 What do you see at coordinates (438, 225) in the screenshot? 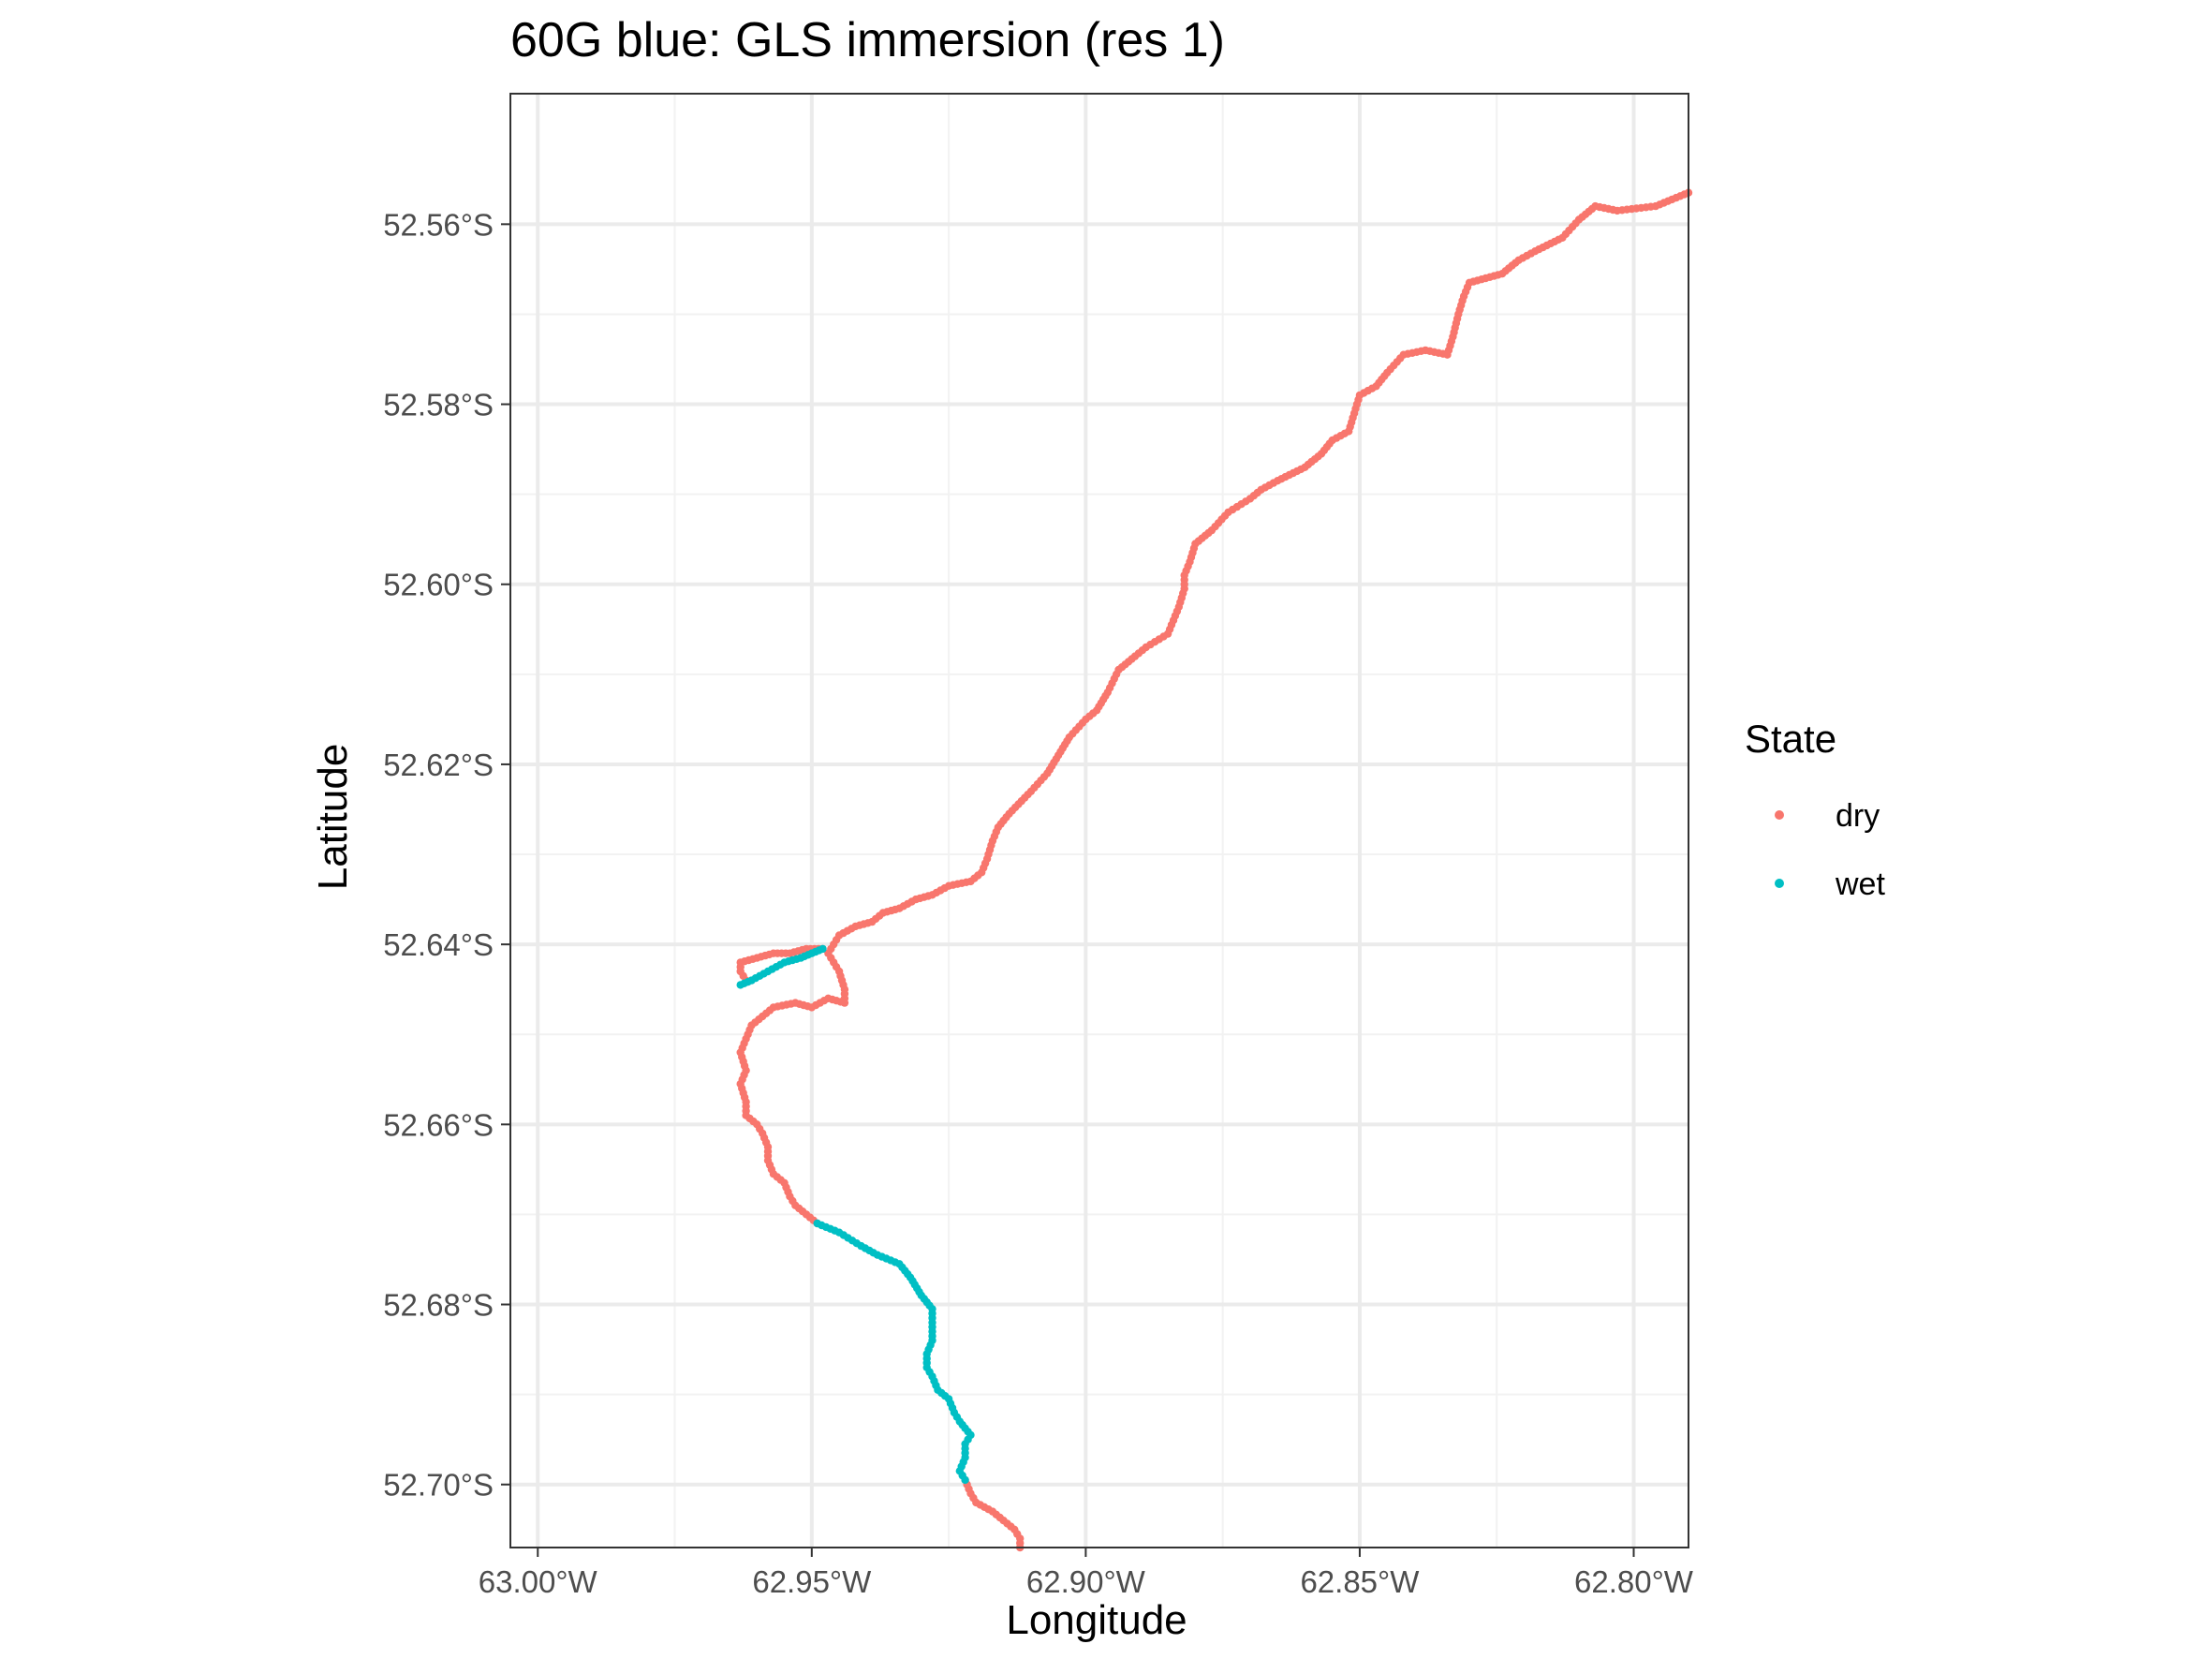
I see `y-tick-label: 52.56°S` at bounding box center [438, 225].